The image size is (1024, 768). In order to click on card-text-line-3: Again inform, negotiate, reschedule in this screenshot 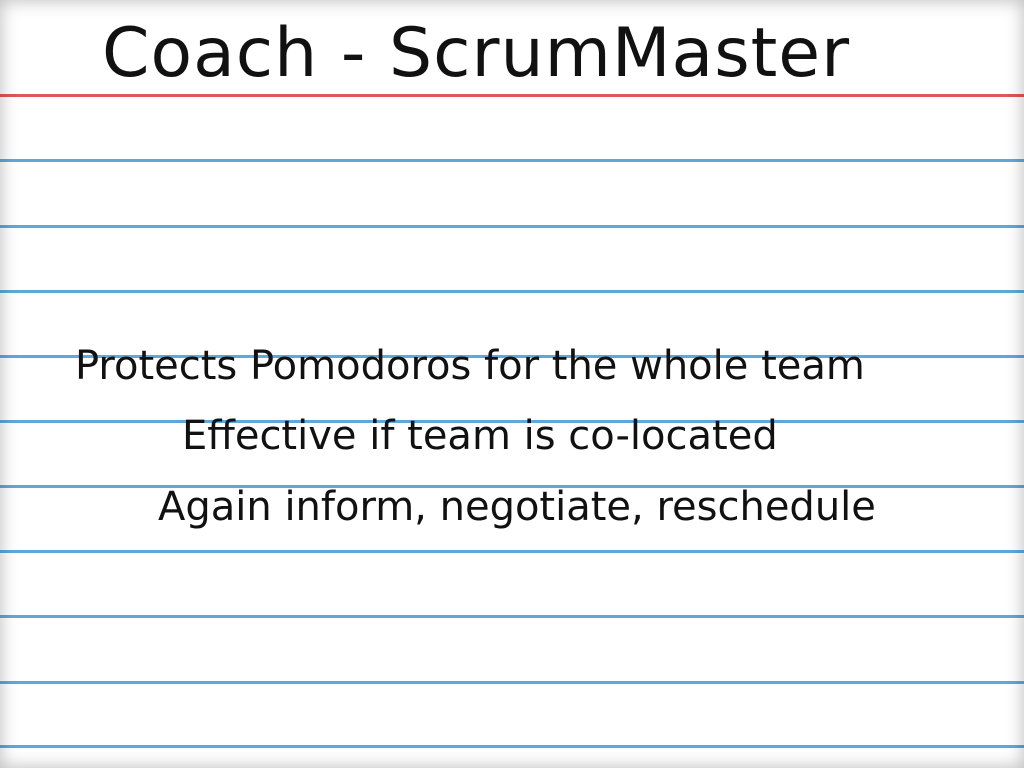, I will do `click(517, 507)`.